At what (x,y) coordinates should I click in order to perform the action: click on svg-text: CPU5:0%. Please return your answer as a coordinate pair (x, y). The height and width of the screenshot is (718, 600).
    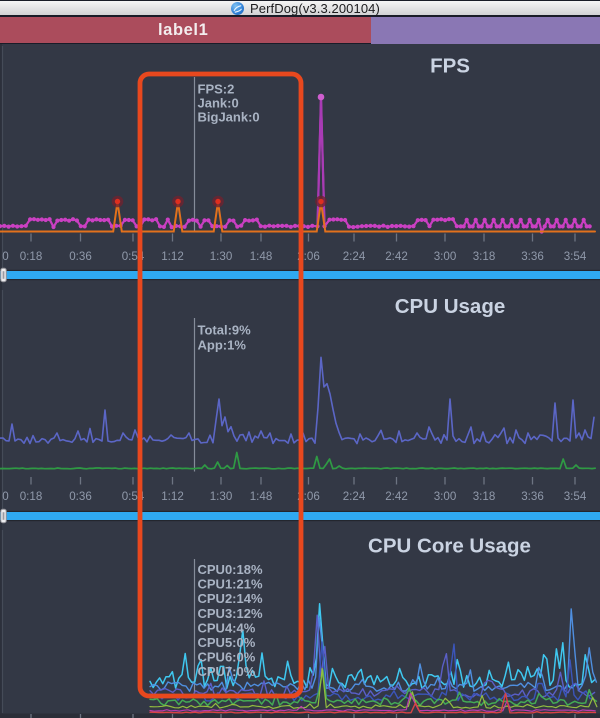
    Looking at the image, I should click on (227, 642).